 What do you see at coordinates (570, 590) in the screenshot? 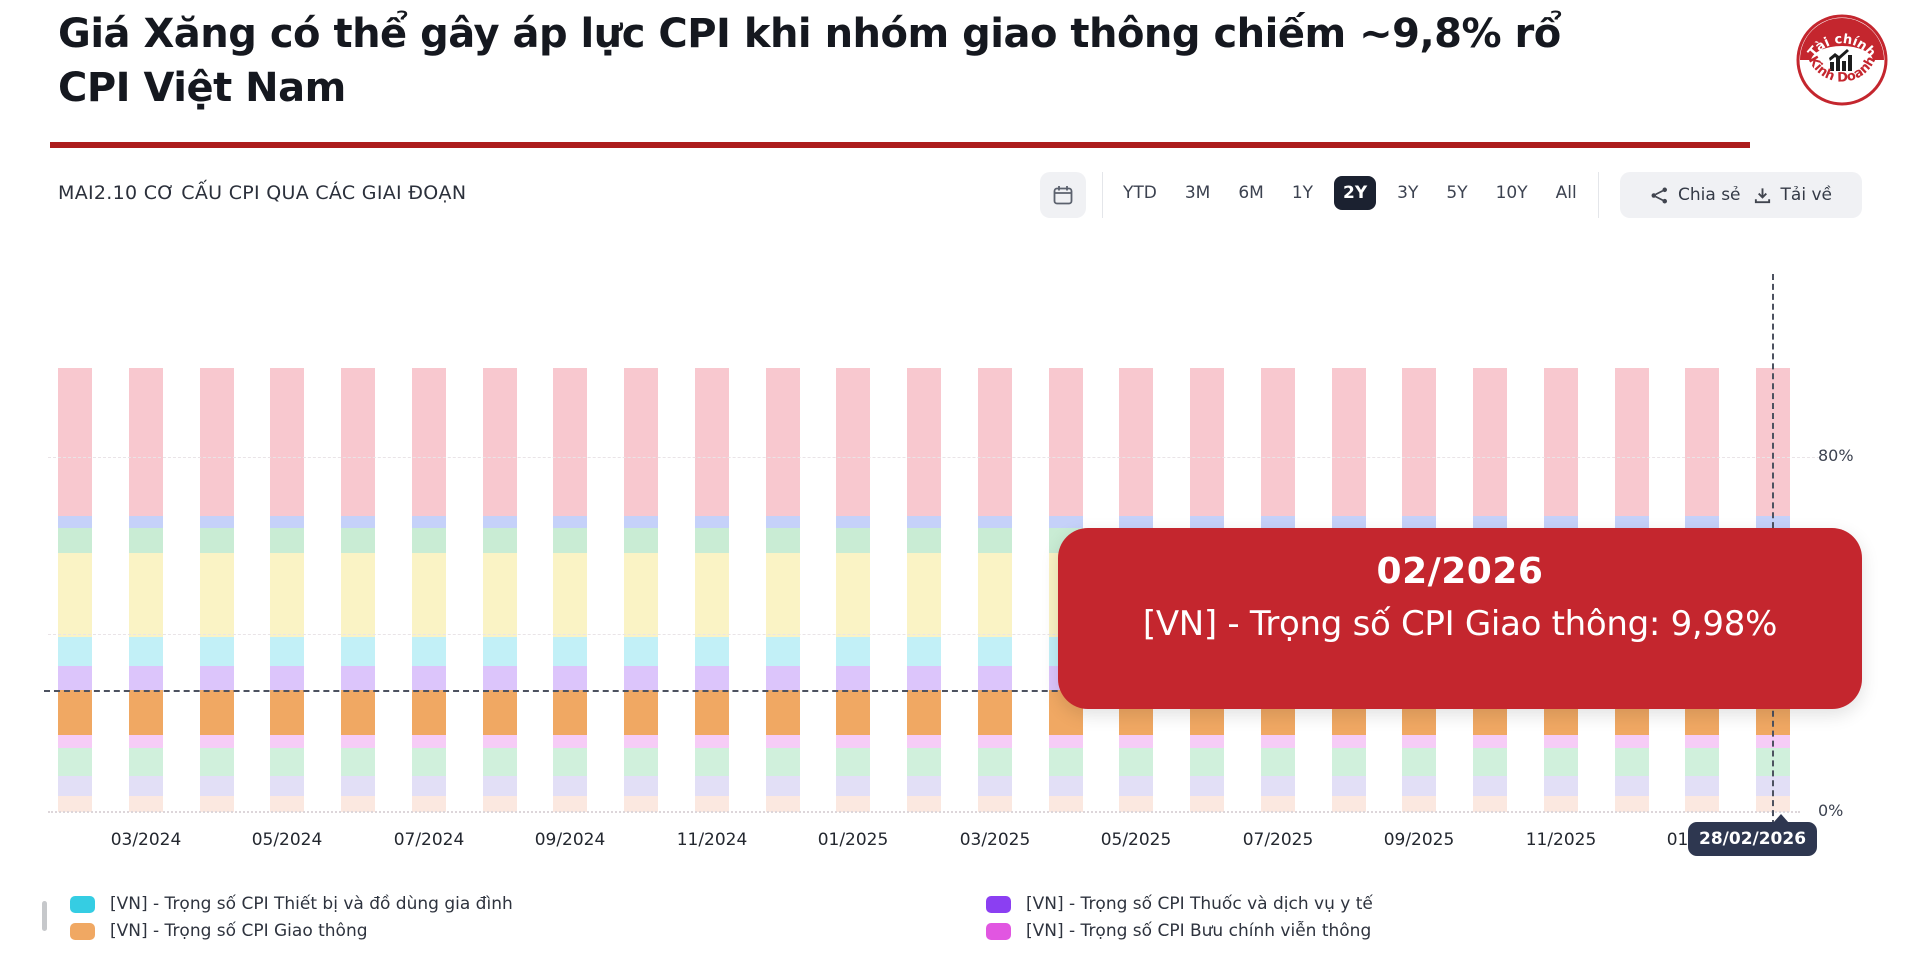
I see `bar-09-2024` at bounding box center [570, 590].